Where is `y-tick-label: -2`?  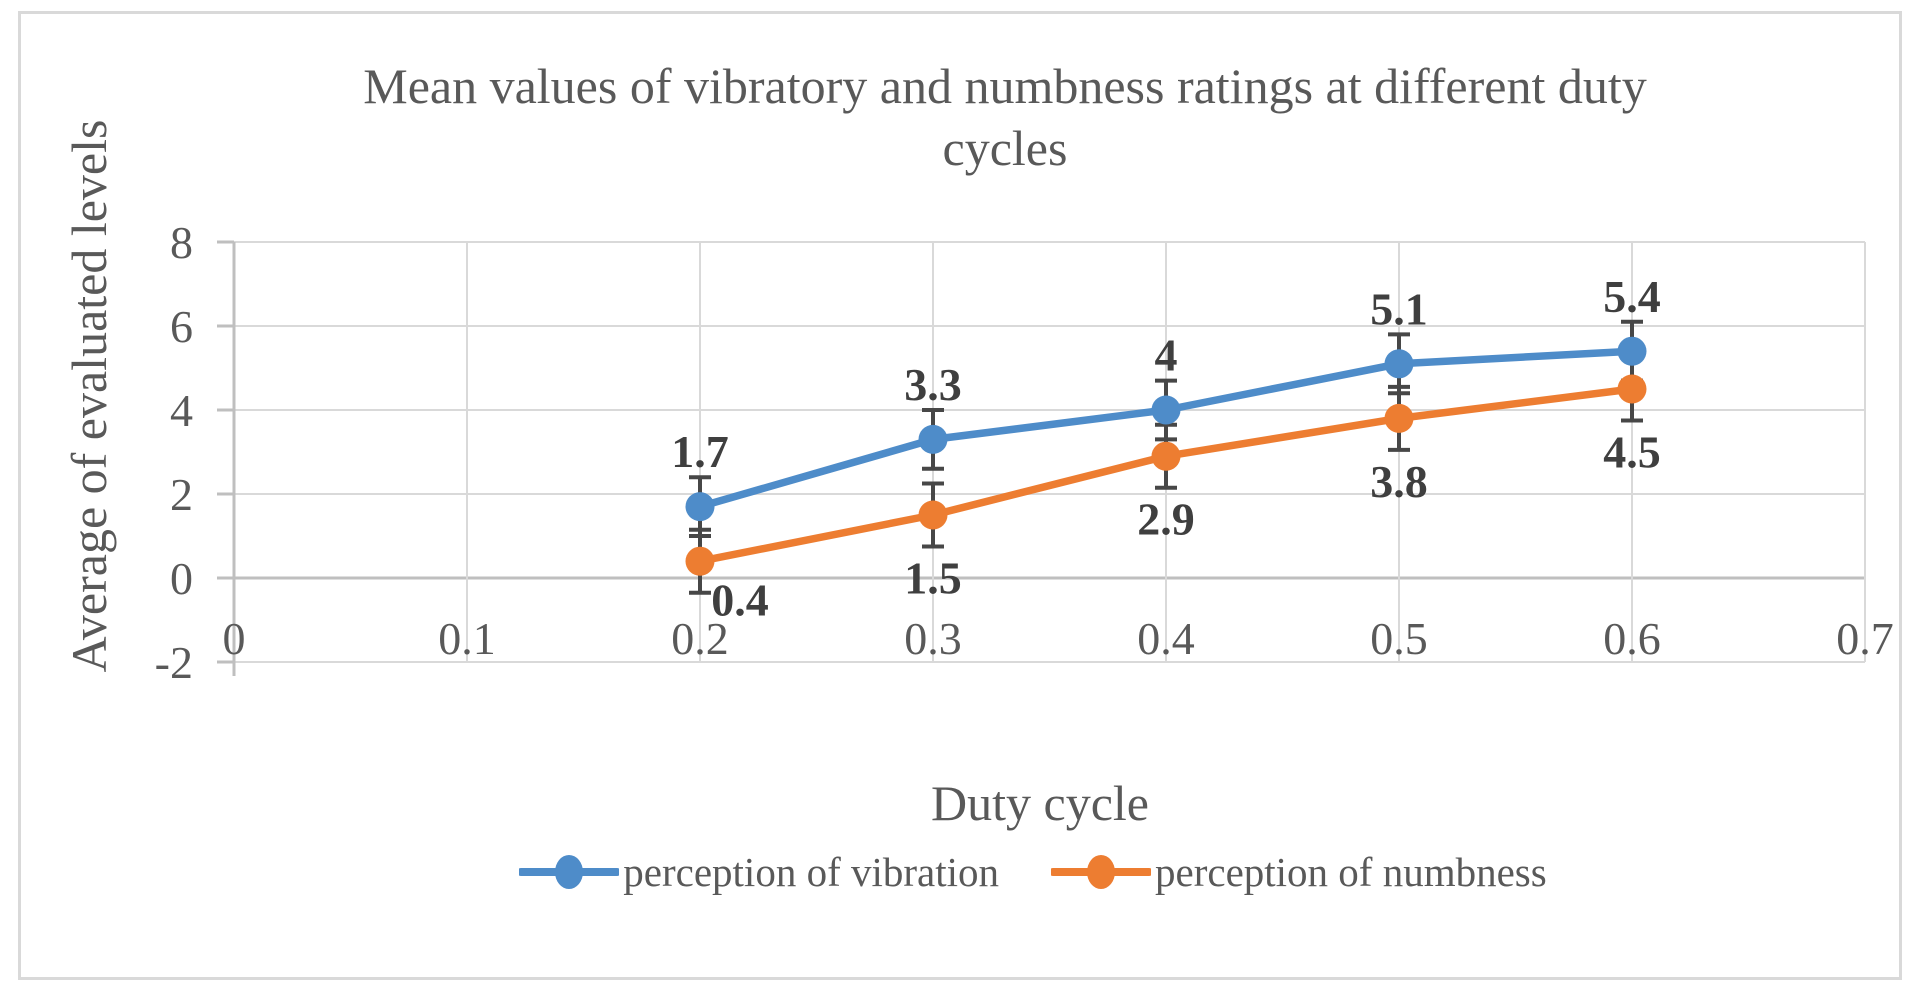 y-tick-label: -2 is located at coordinates (174, 662).